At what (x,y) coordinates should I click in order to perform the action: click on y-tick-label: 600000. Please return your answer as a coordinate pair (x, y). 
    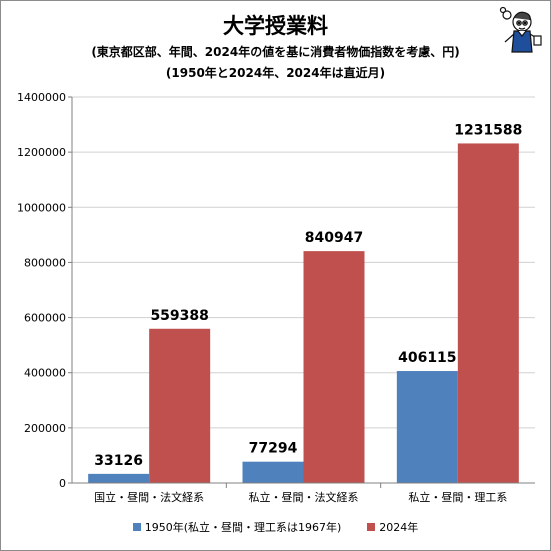
    Looking at the image, I should click on (45, 318).